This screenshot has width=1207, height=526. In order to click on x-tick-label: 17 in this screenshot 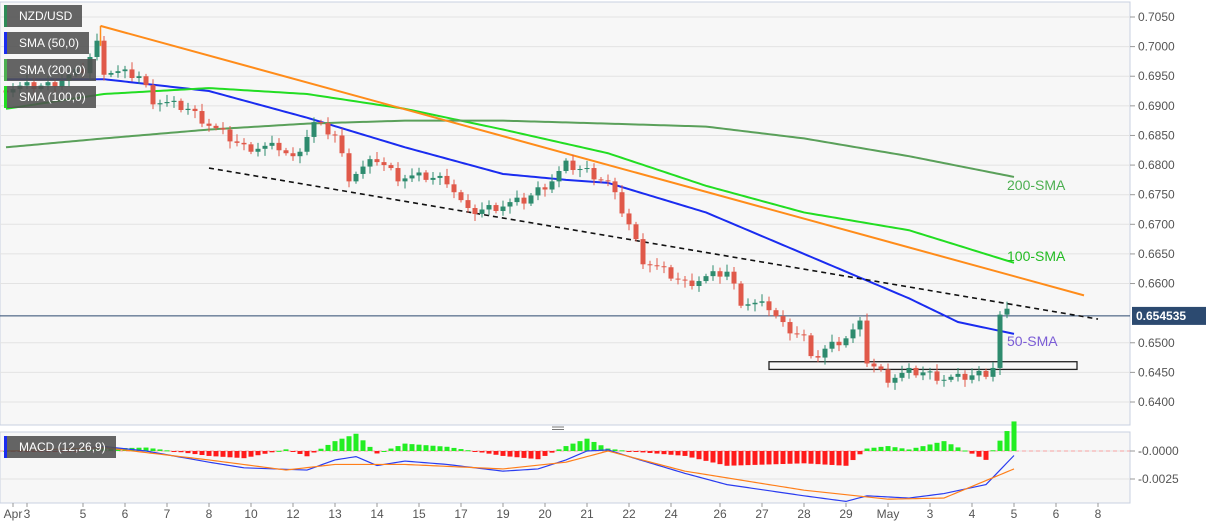, I will do `click(461, 514)`.